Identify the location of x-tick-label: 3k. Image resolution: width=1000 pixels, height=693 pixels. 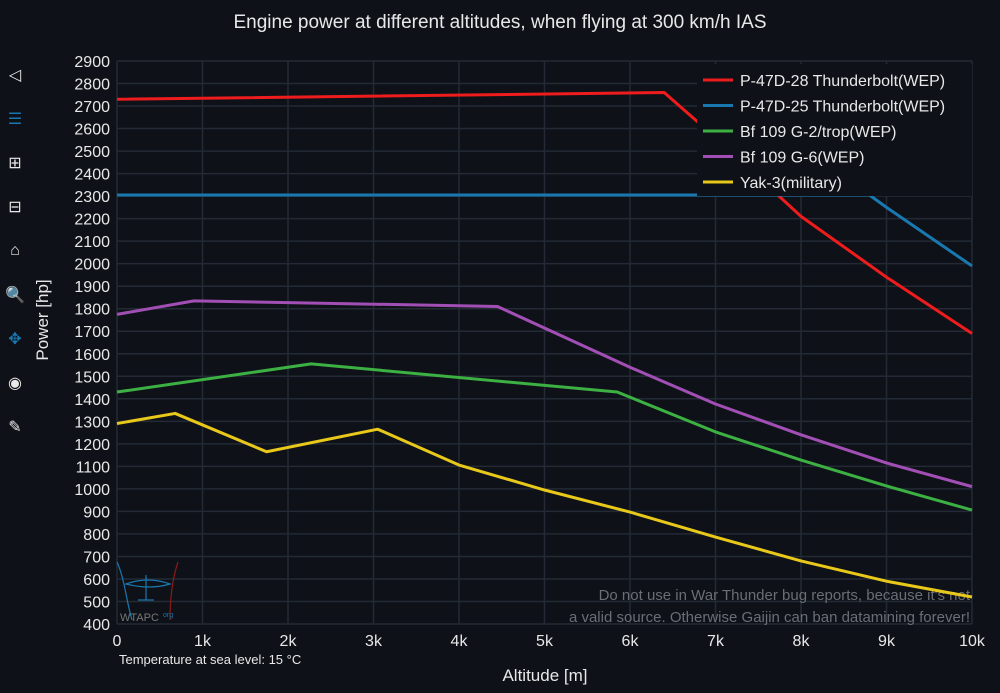
(374, 641).